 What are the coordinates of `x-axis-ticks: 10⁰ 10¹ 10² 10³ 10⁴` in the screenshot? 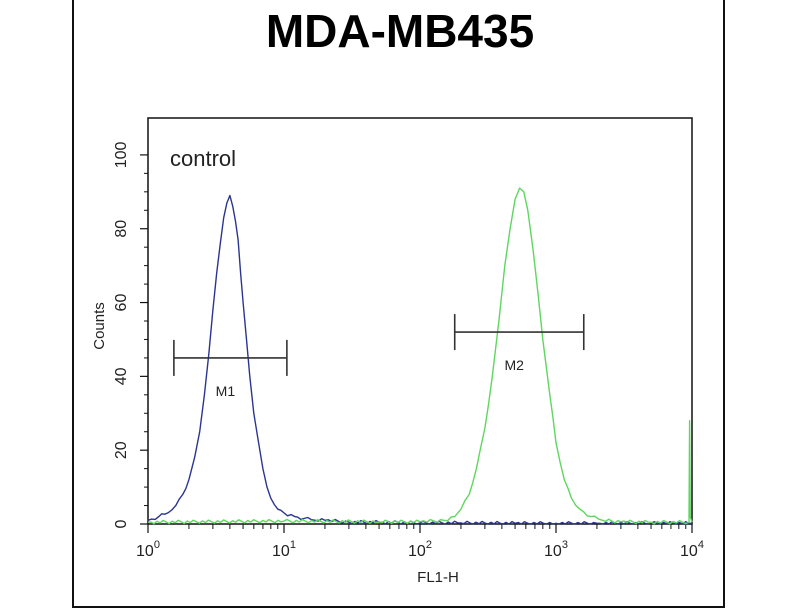 It's located at (420, 542).